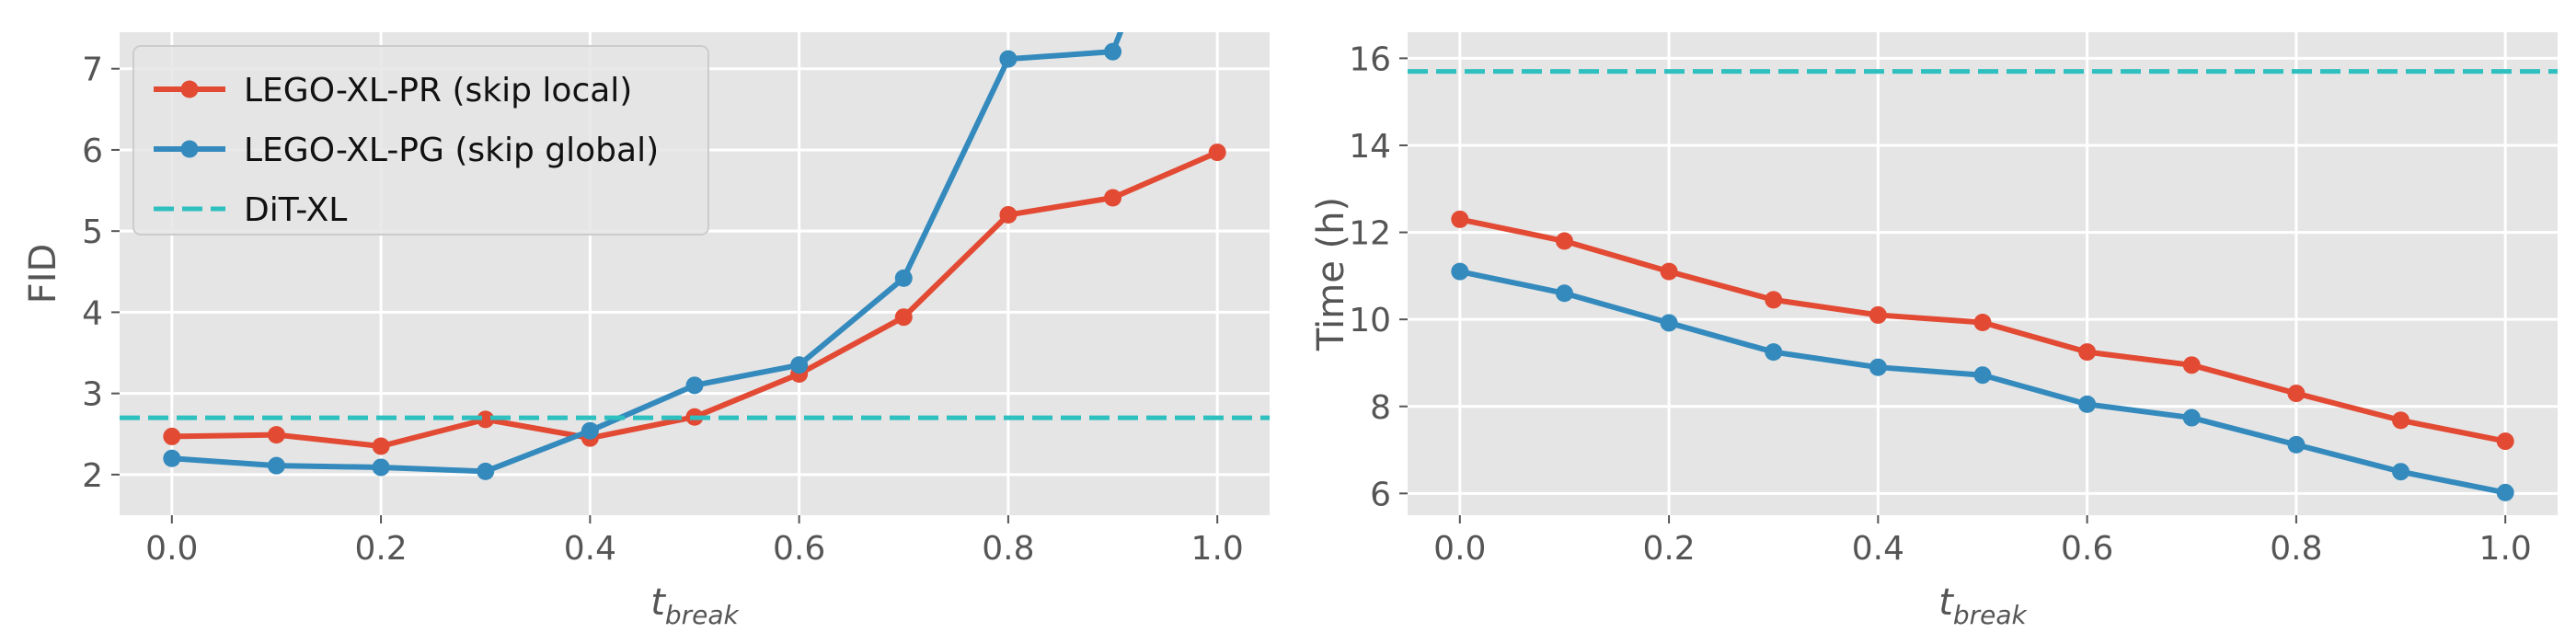 The height and width of the screenshot is (644, 2576). I want to click on y-tick-label: 4, so click(92, 313).